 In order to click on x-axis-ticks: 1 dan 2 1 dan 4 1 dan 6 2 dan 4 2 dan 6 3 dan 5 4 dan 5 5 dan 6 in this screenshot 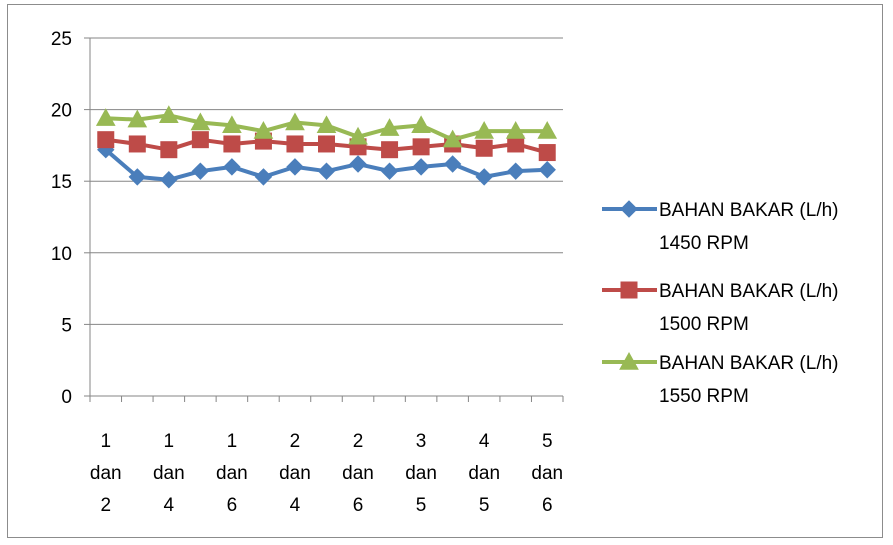, I will do `click(326, 456)`.